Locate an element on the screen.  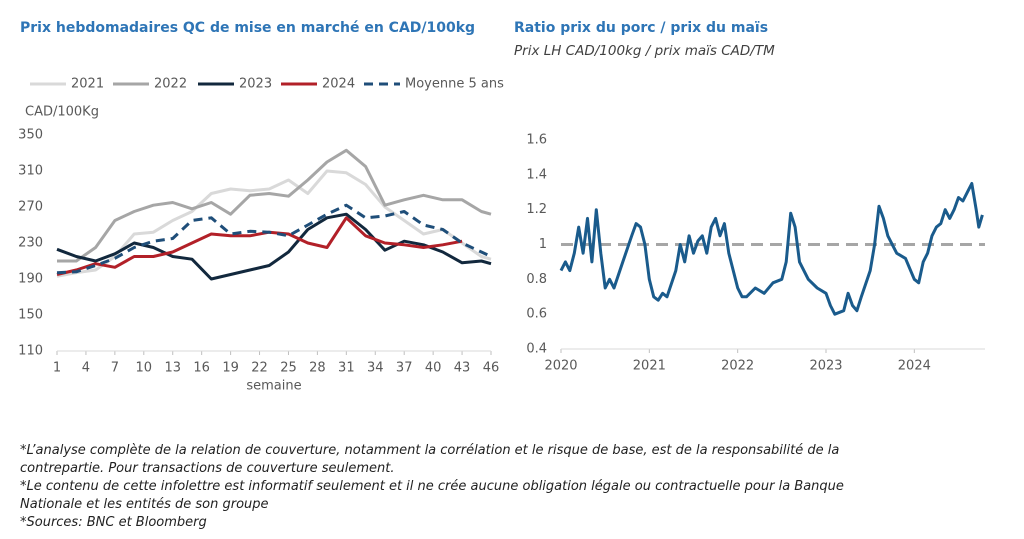
y-tick-label: 110 is located at coordinates (30, 351).